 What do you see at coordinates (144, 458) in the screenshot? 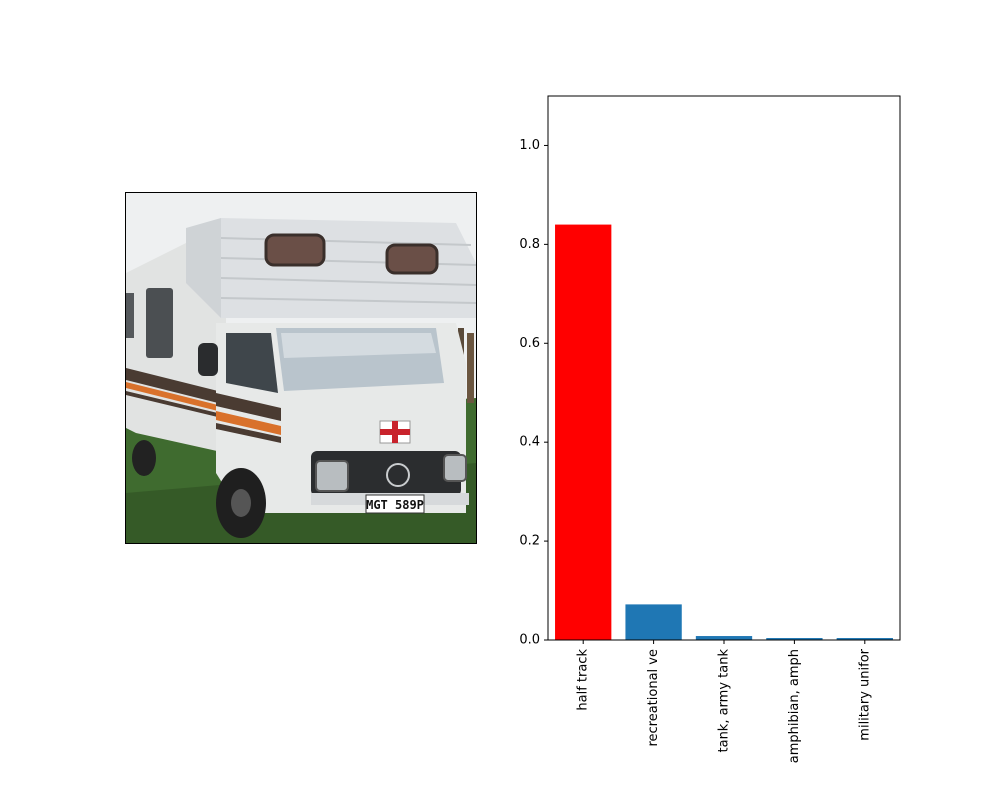
I see `rear-wheel` at bounding box center [144, 458].